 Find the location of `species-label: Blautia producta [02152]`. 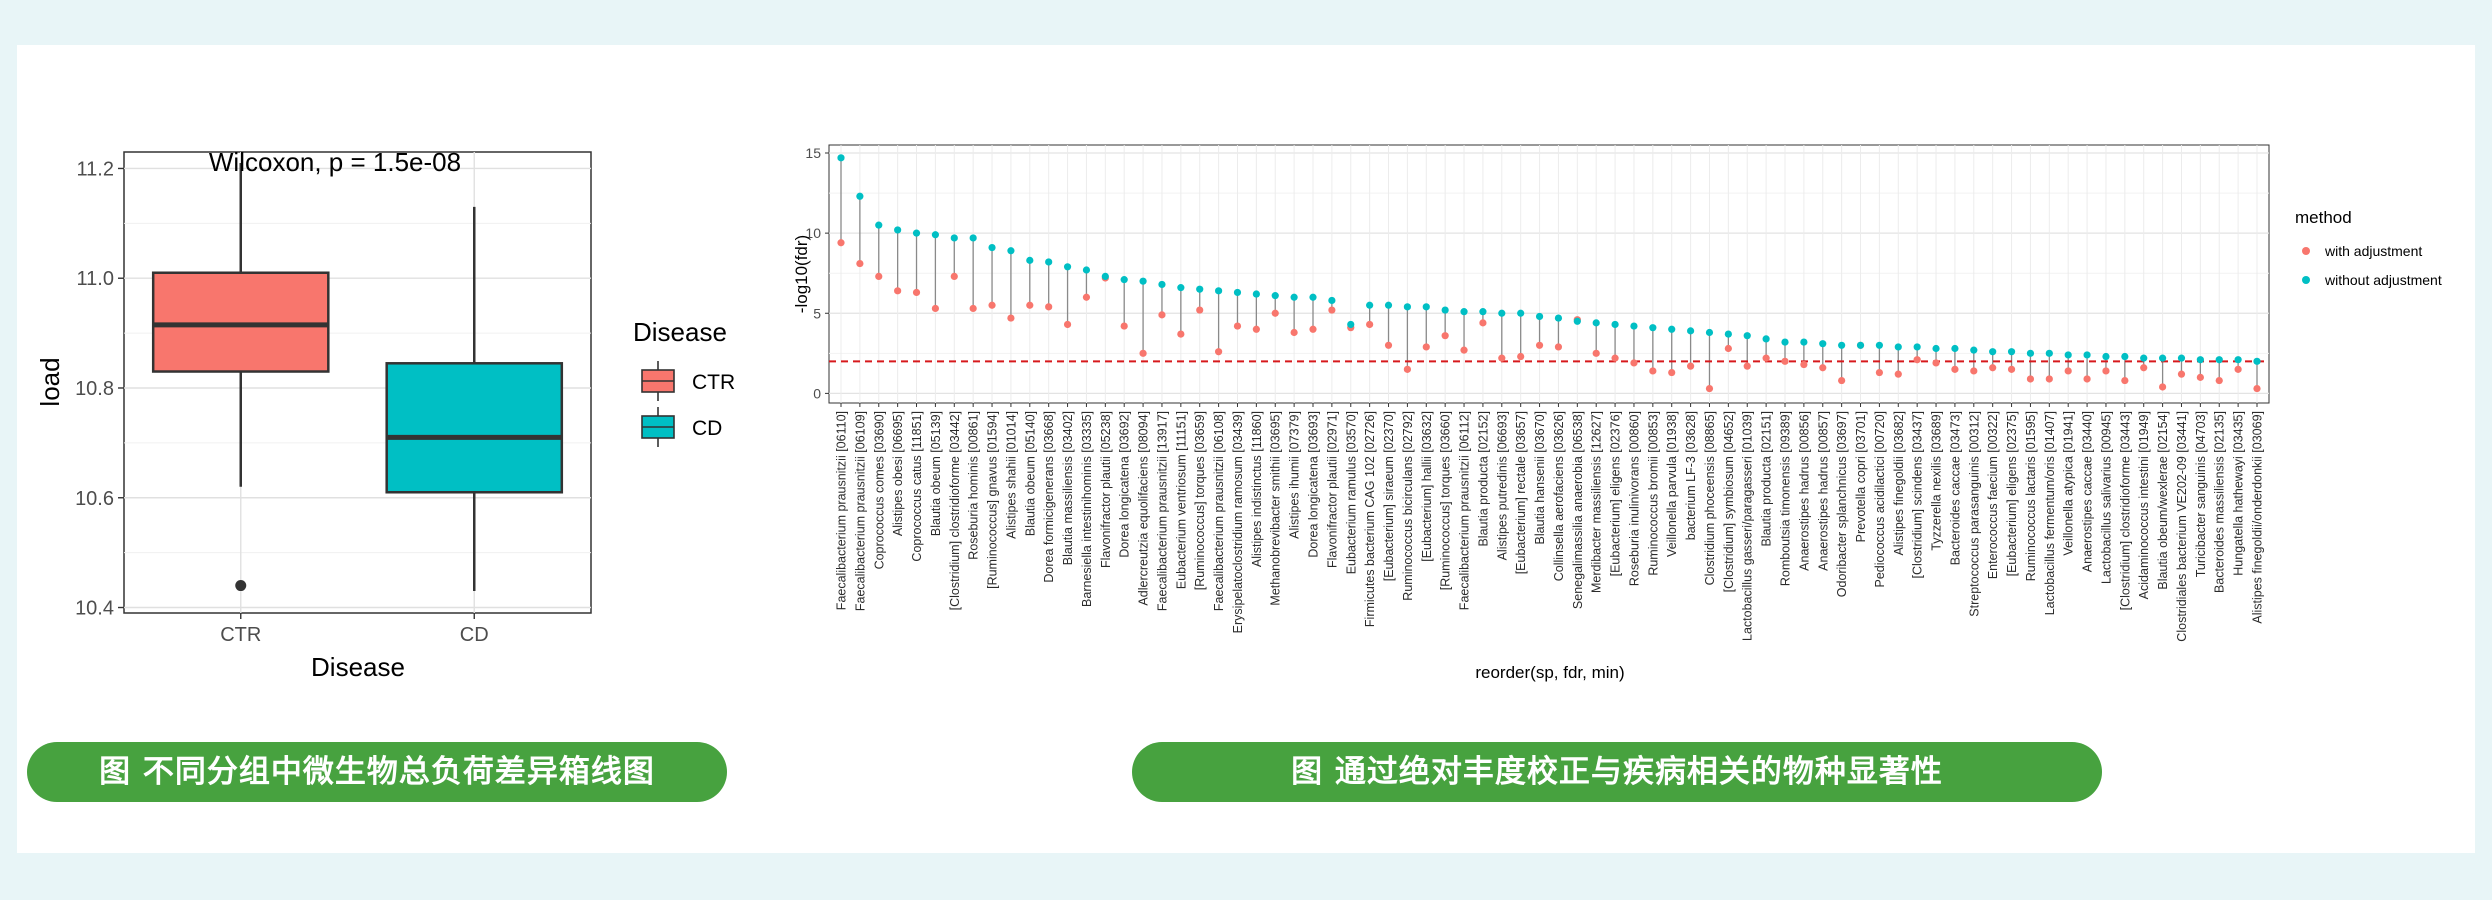

species-label: Blautia producta [02152] is located at coordinates (1483, 479).